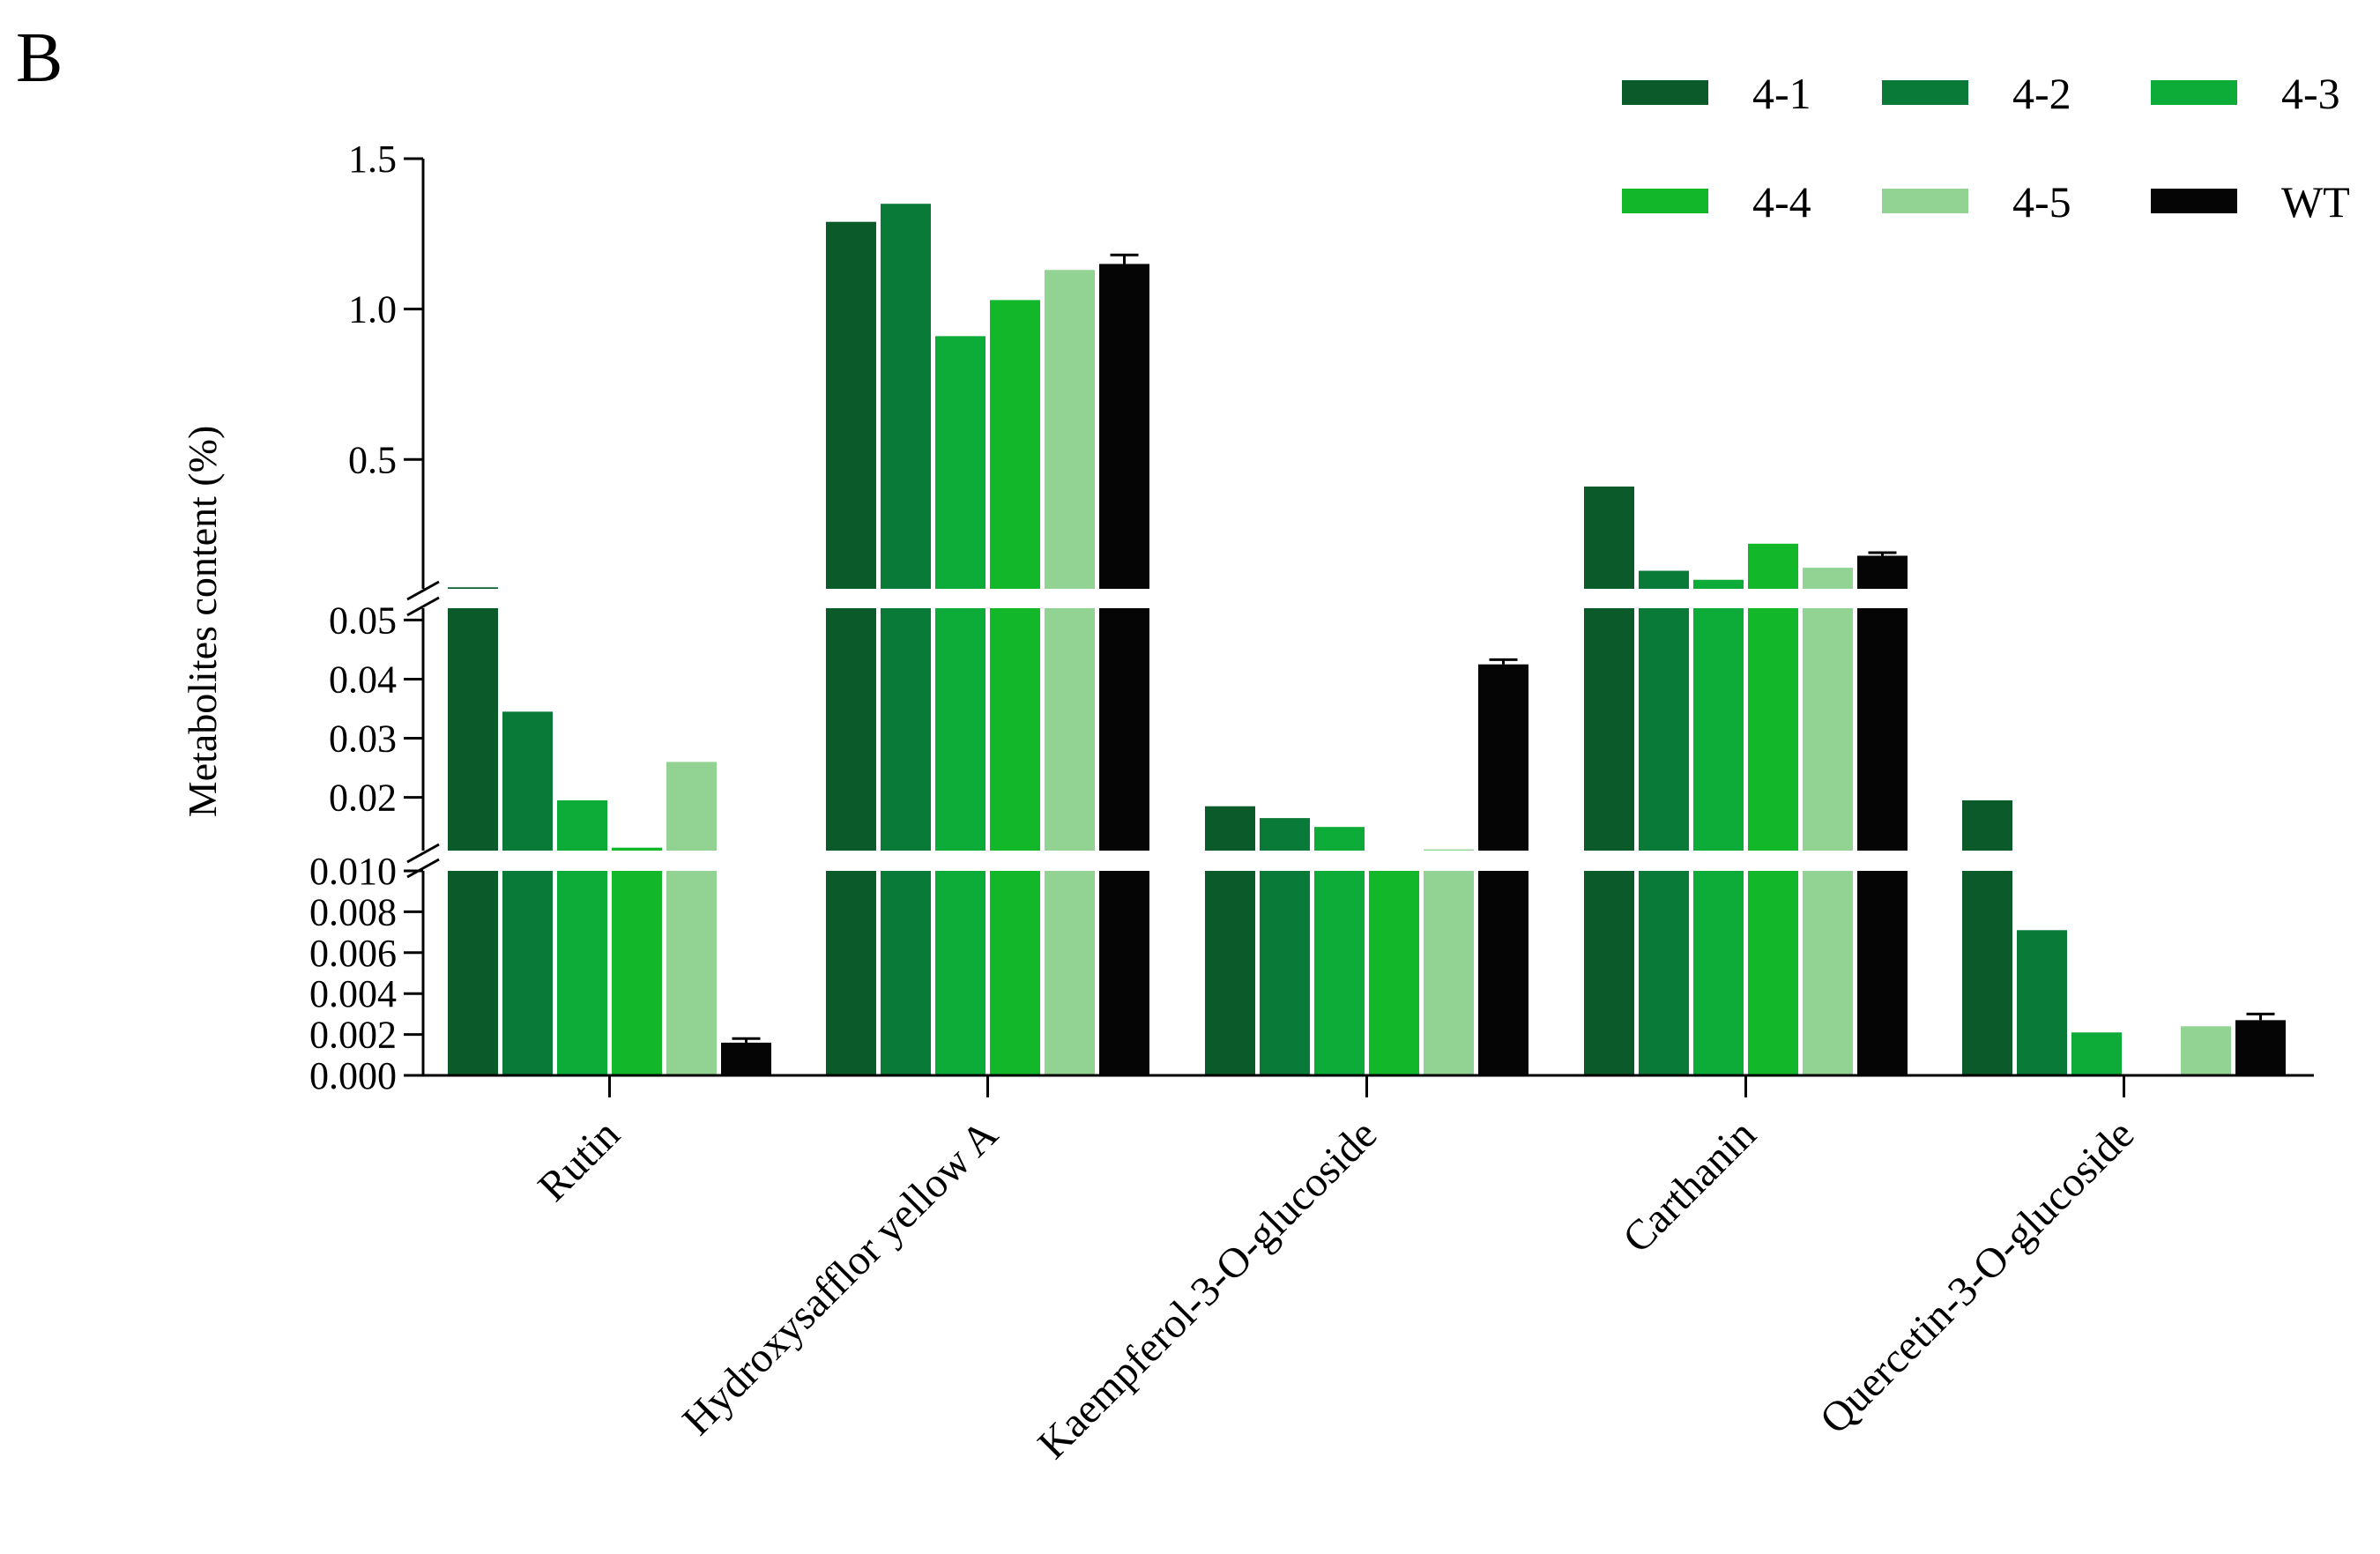 This screenshot has height=1554, width=2380. I want to click on bar-4-1-0-seg1, so click(473, 729).